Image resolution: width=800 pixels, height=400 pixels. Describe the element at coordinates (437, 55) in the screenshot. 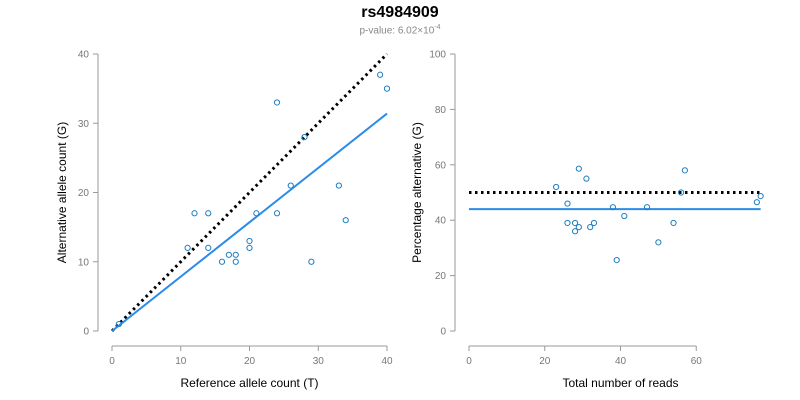

I see `panel2-y-tick-label: 100` at that location.